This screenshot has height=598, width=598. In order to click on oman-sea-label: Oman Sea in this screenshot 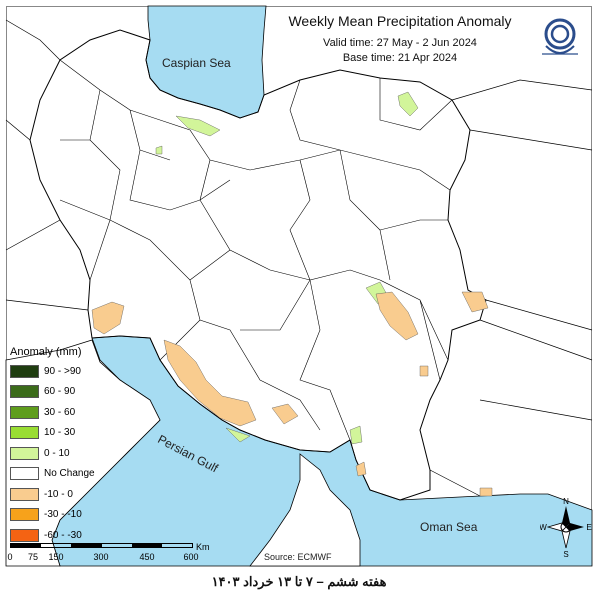, I will do `click(449, 527)`.